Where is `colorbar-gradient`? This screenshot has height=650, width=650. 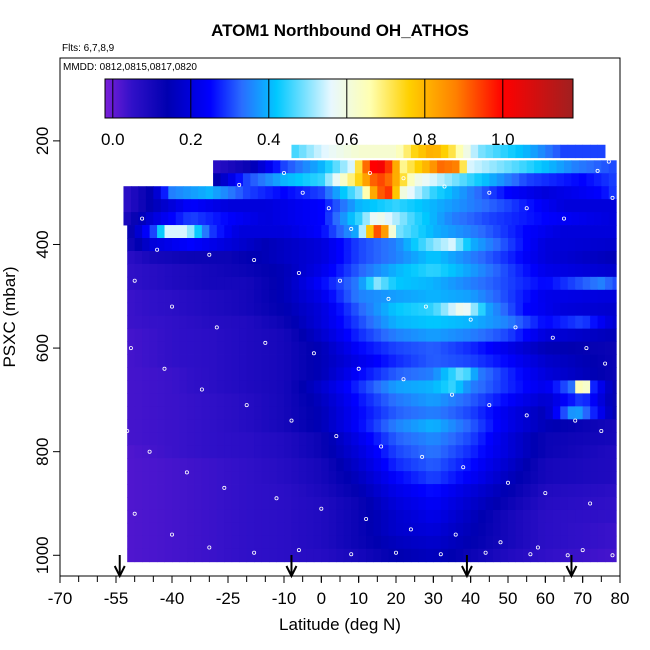 colorbar-gradient is located at coordinates (339, 98).